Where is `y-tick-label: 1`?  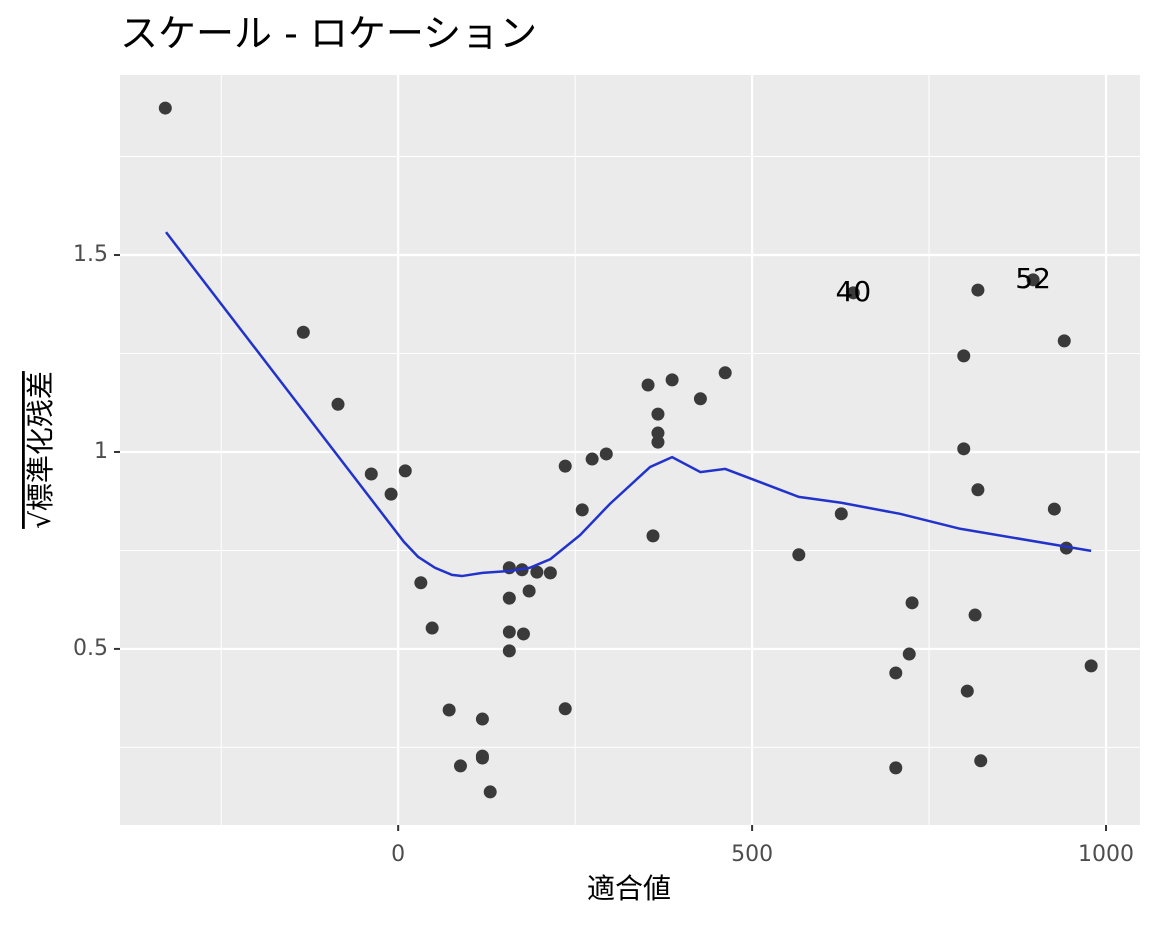
y-tick-label: 1 is located at coordinates (101, 451).